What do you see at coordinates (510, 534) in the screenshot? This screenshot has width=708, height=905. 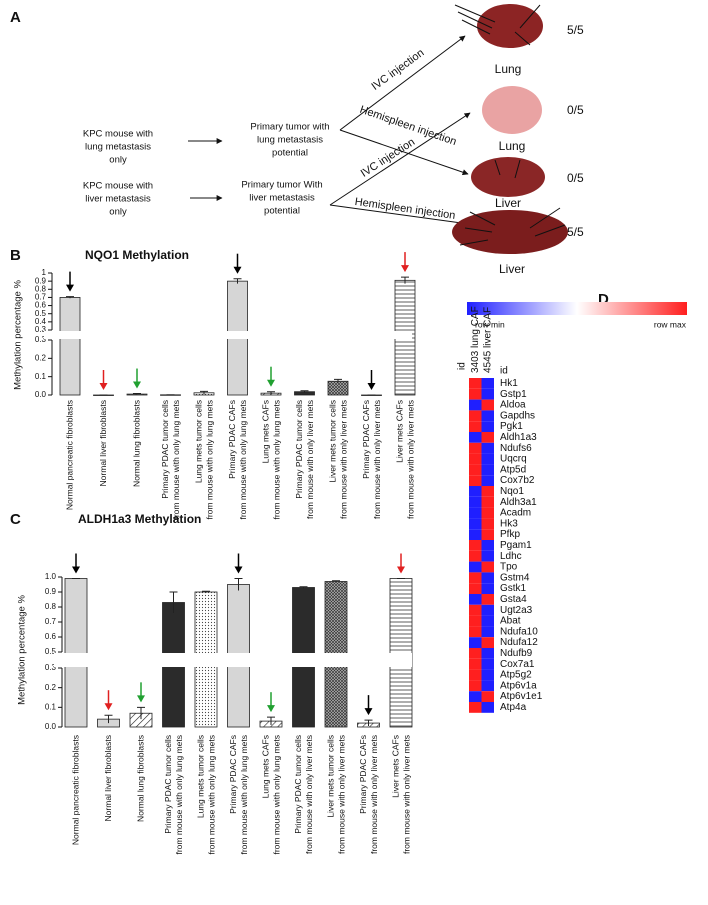 I see `row-label: Pfkp` at bounding box center [510, 534].